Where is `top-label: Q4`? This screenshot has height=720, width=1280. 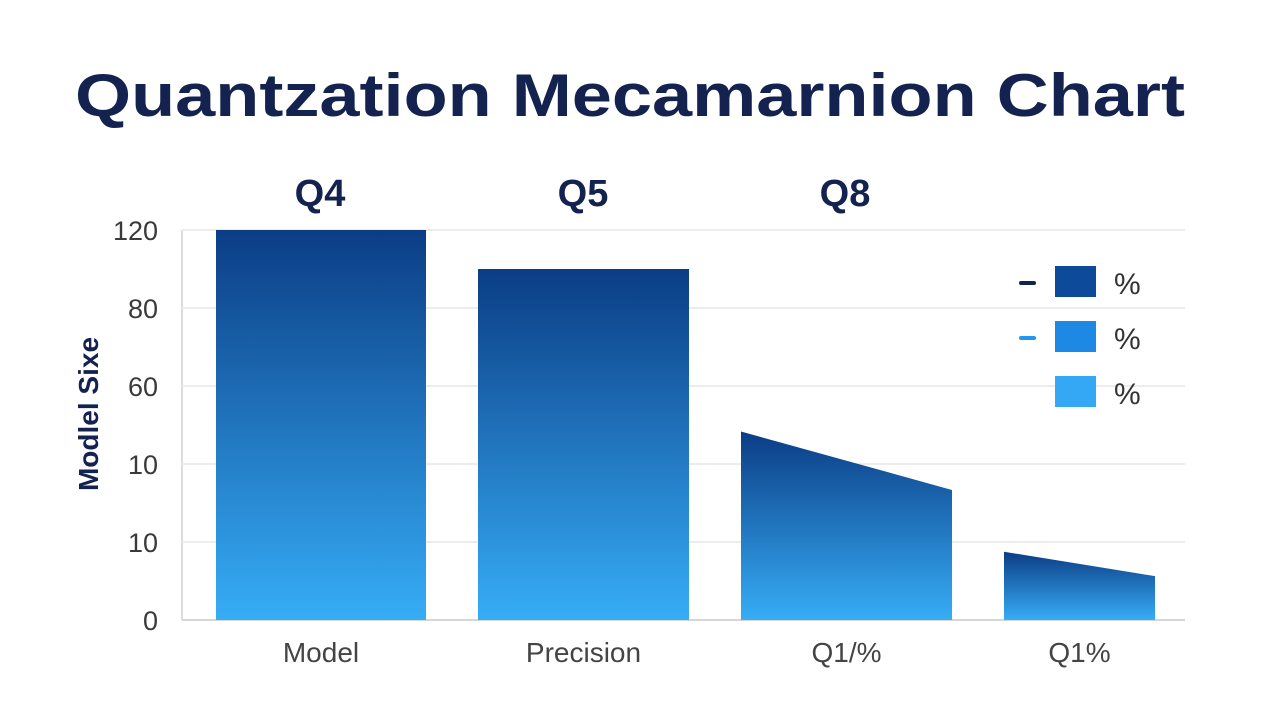
top-label: Q4 is located at coordinates (320, 194).